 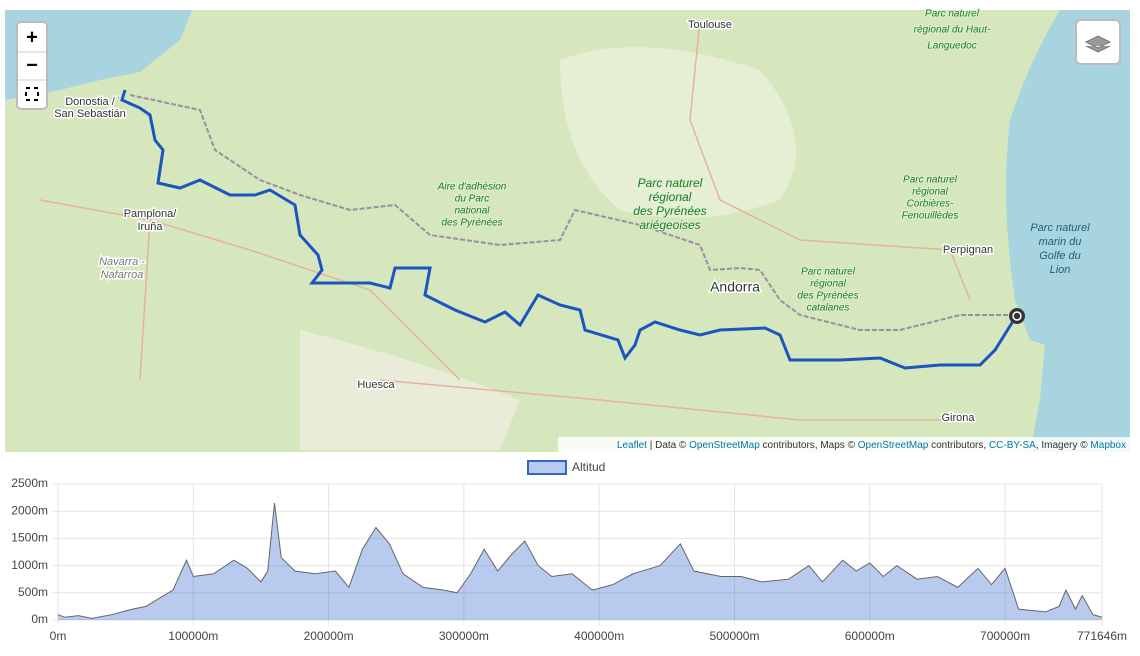 What do you see at coordinates (828, 308) in the screenshot?
I see `park-label: catalanes` at bounding box center [828, 308].